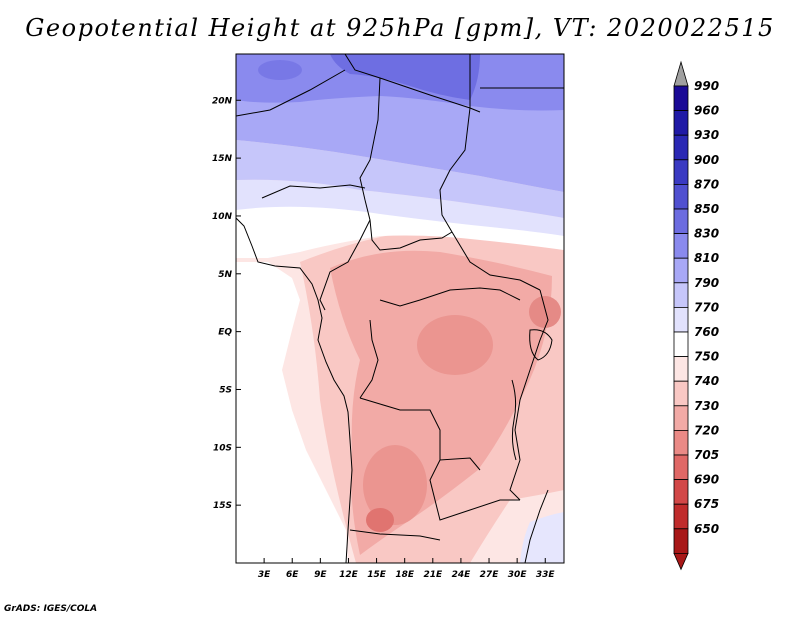 The height and width of the screenshot is (618, 800). I want to click on coastline-west-africa, so click(294, 390).